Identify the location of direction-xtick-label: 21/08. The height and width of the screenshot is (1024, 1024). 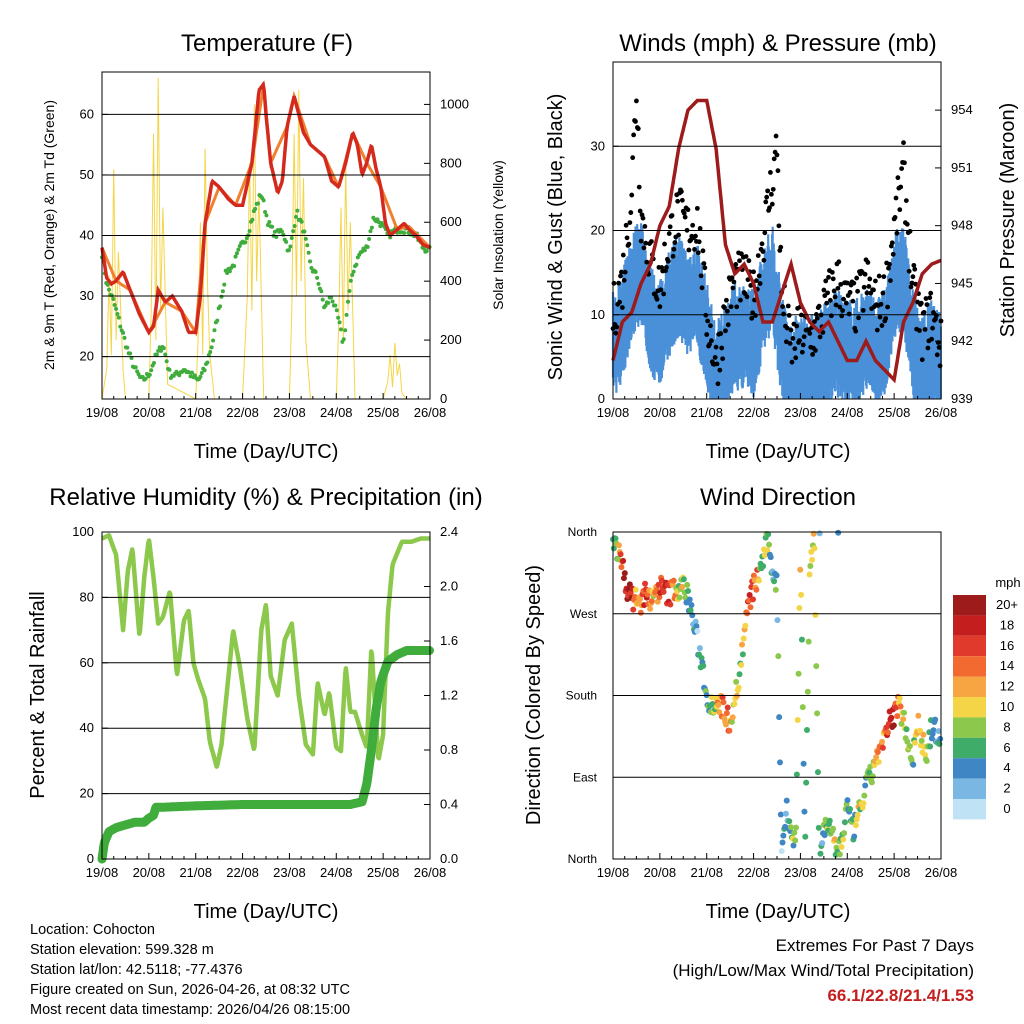
(706, 872).